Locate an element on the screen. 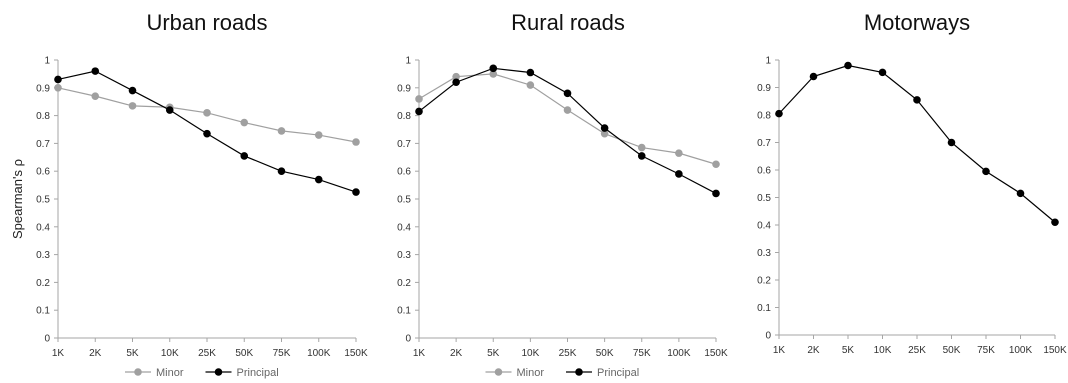 The width and height of the screenshot is (1068, 383). x-tick-label: 50K is located at coordinates (952, 350).